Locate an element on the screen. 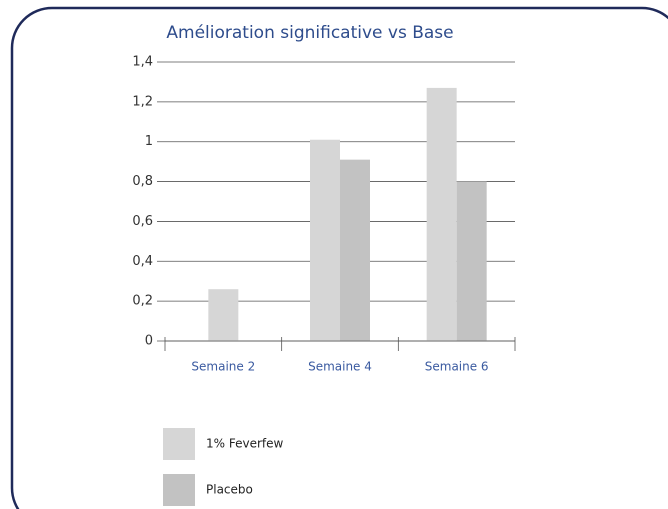  x-tick-label: Semaine 4 is located at coordinates (340, 367).